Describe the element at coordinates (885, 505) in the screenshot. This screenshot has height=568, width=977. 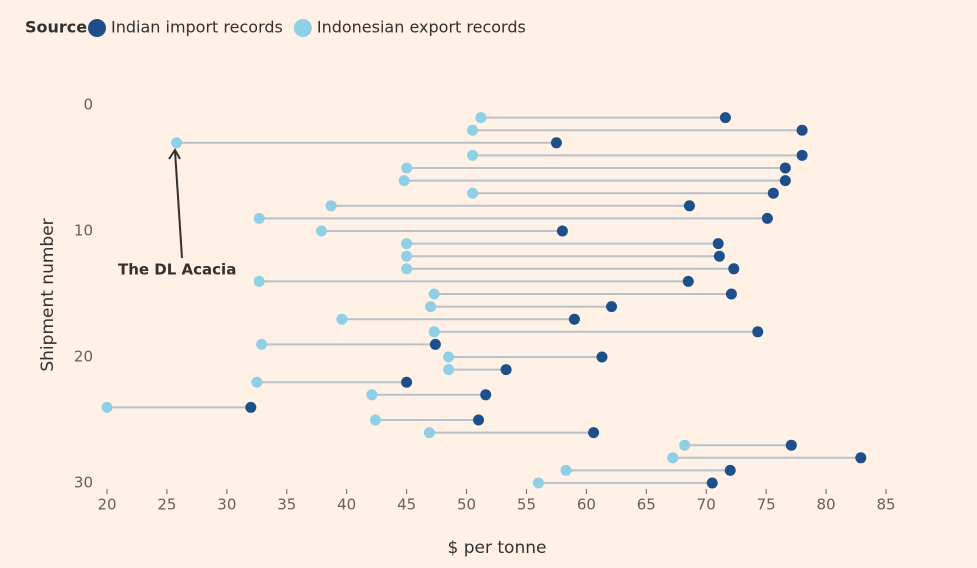
I see `x-tick-label: 85` at that location.